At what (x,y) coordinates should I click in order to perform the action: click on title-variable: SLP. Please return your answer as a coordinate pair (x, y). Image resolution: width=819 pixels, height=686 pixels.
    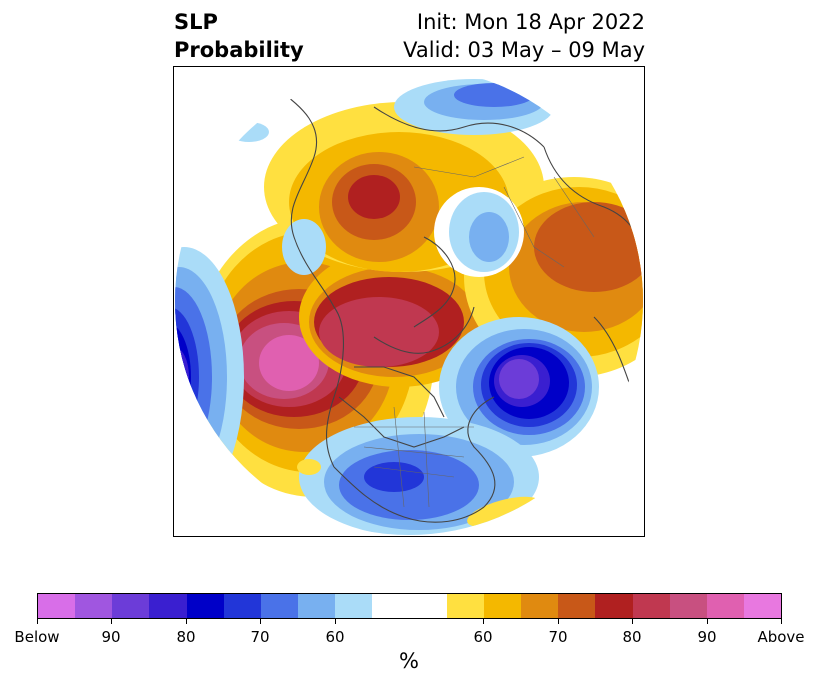
    Looking at the image, I should click on (196, 22).